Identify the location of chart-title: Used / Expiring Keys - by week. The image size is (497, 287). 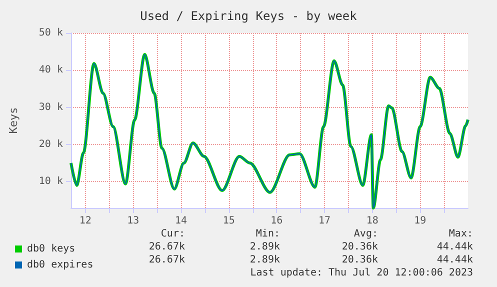
(249, 16).